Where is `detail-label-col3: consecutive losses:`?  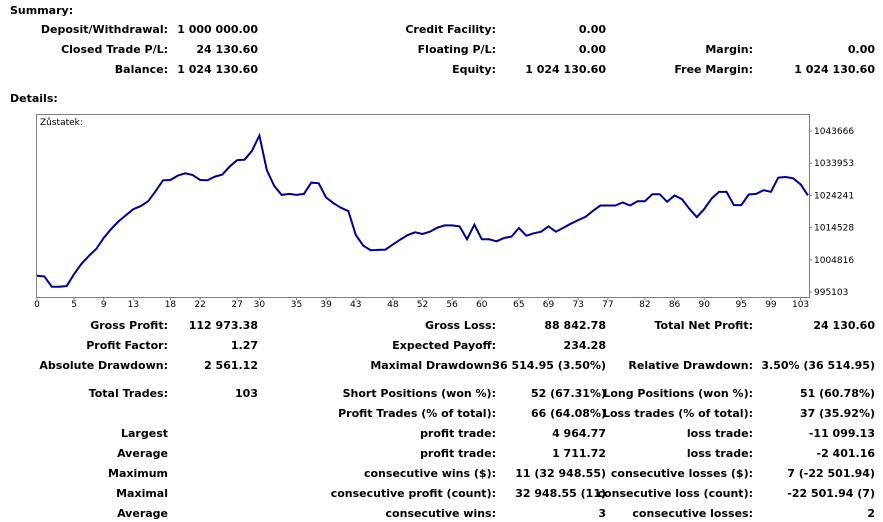 detail-label-col3: consecutive losses: is located at coordinates (692, 513).